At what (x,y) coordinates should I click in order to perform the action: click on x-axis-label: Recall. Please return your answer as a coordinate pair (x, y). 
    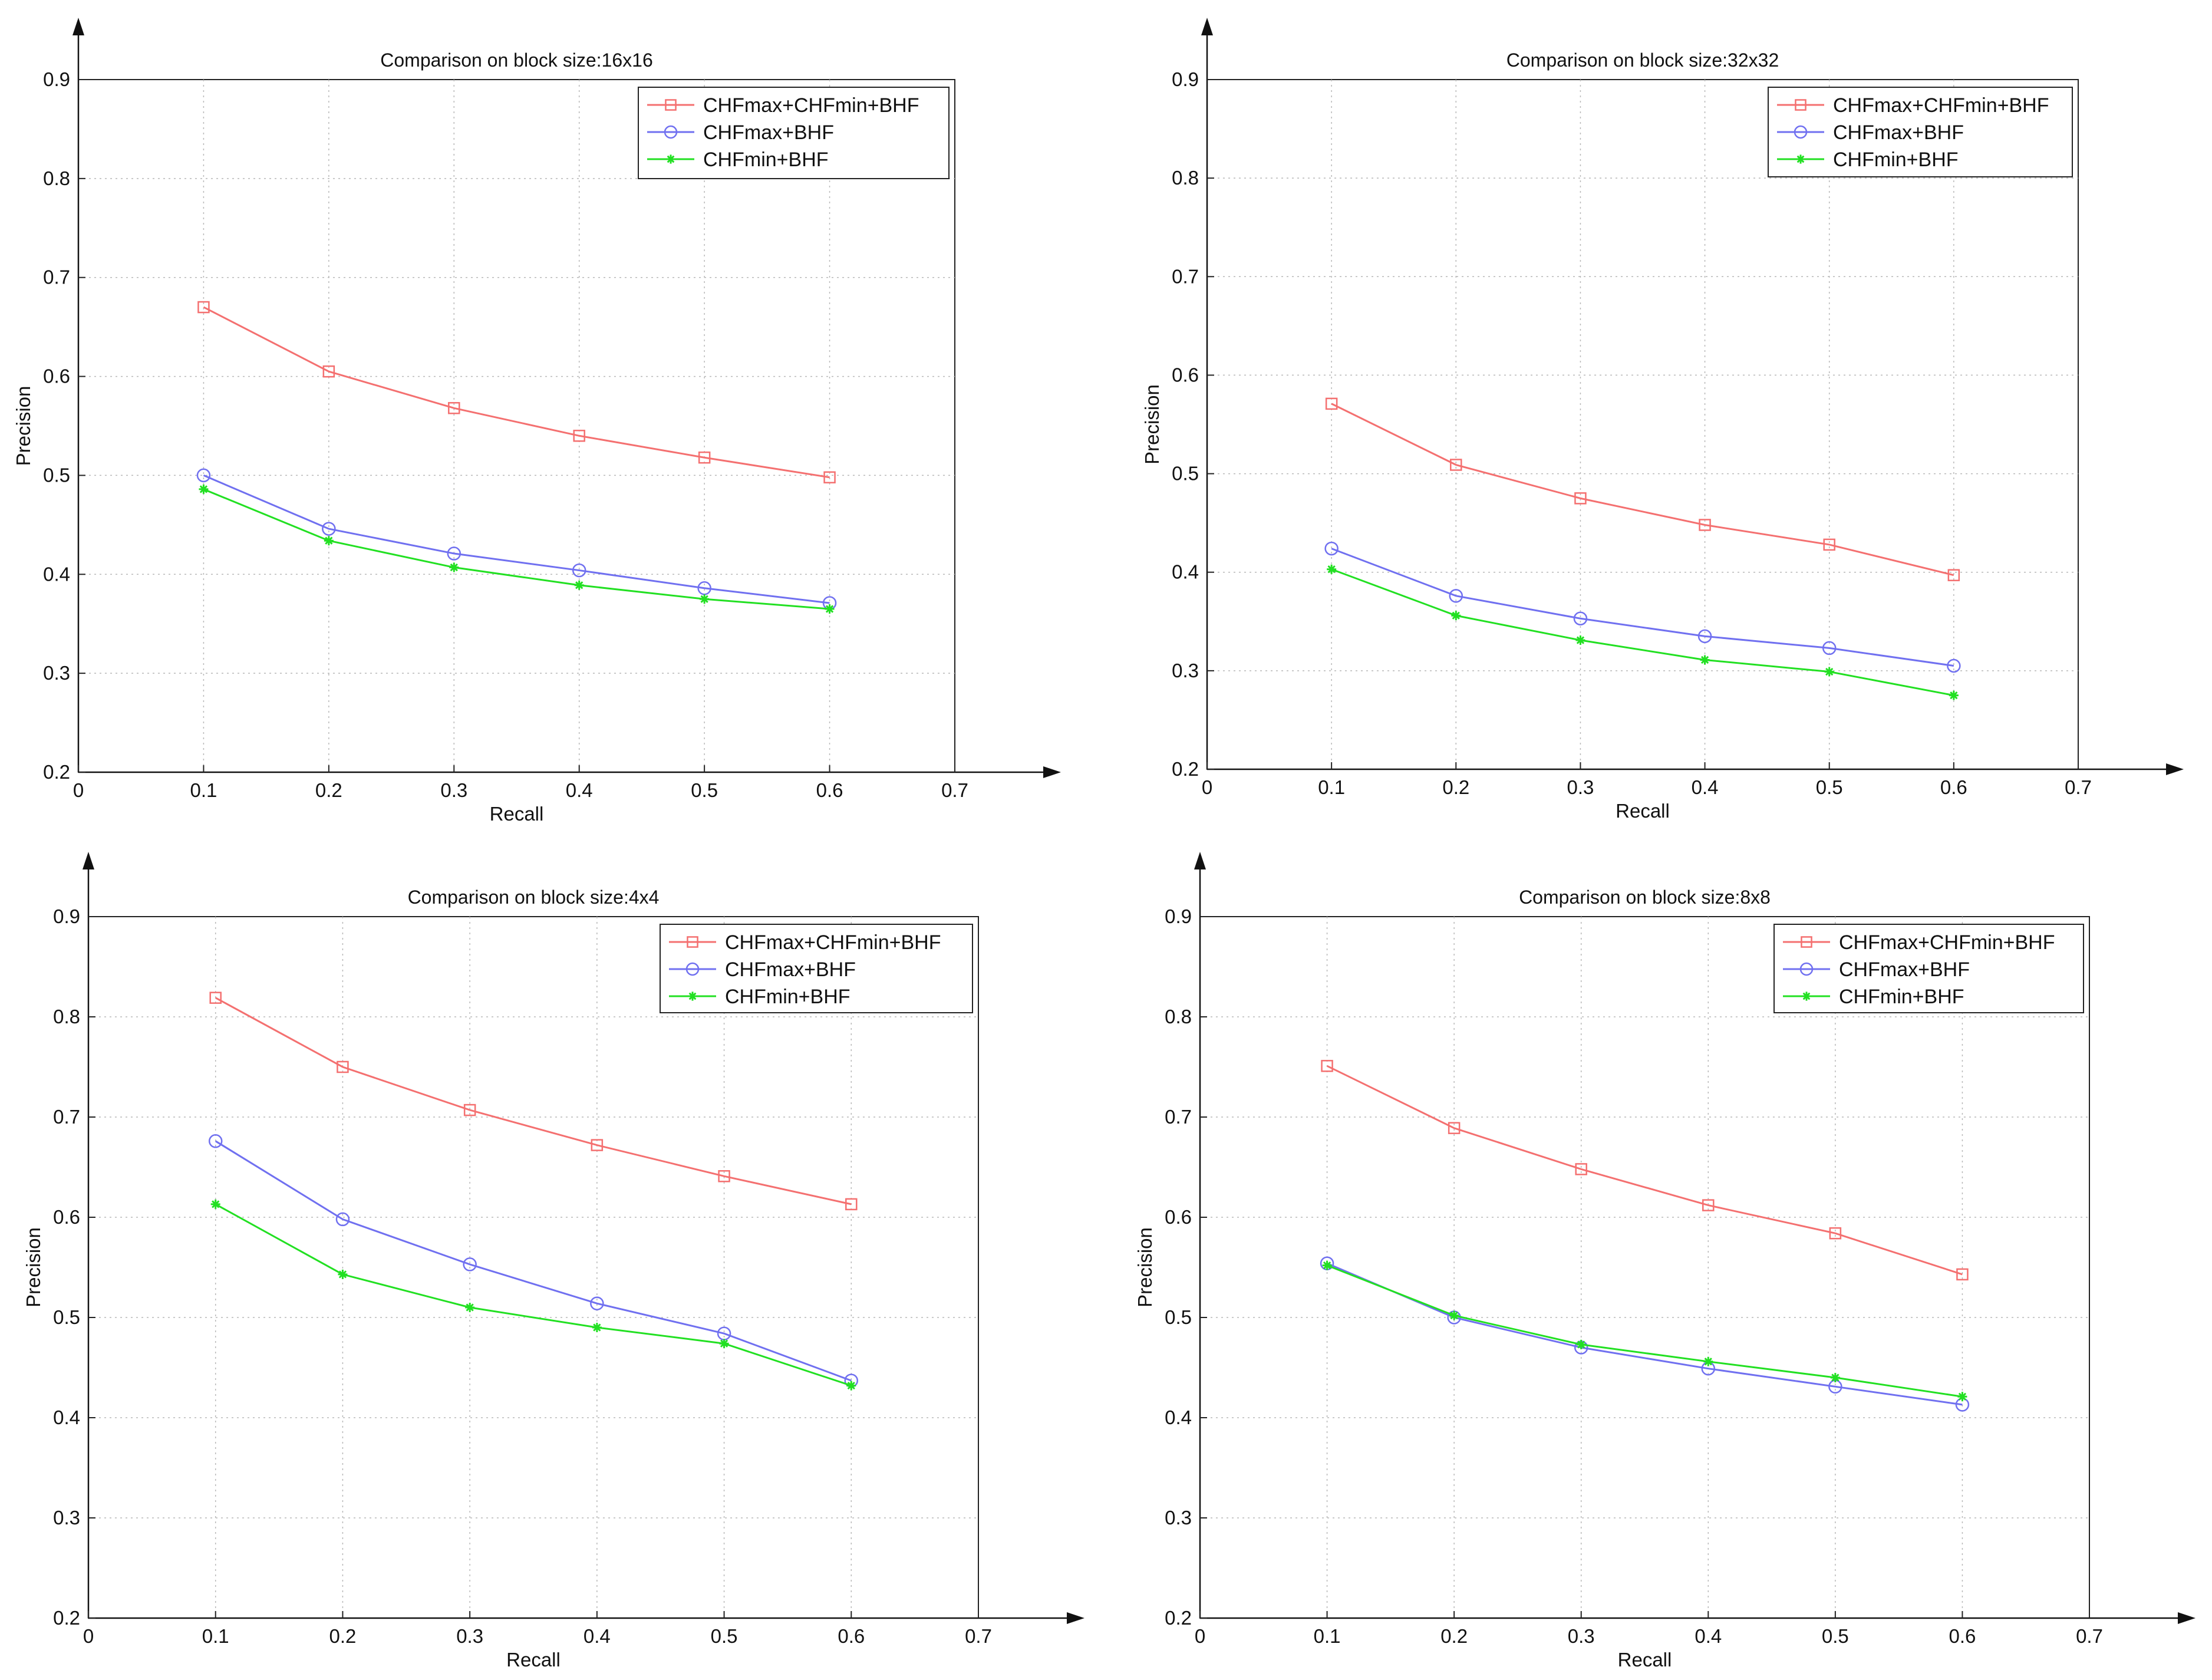
    Looking at the image, I should click on (517, 814).